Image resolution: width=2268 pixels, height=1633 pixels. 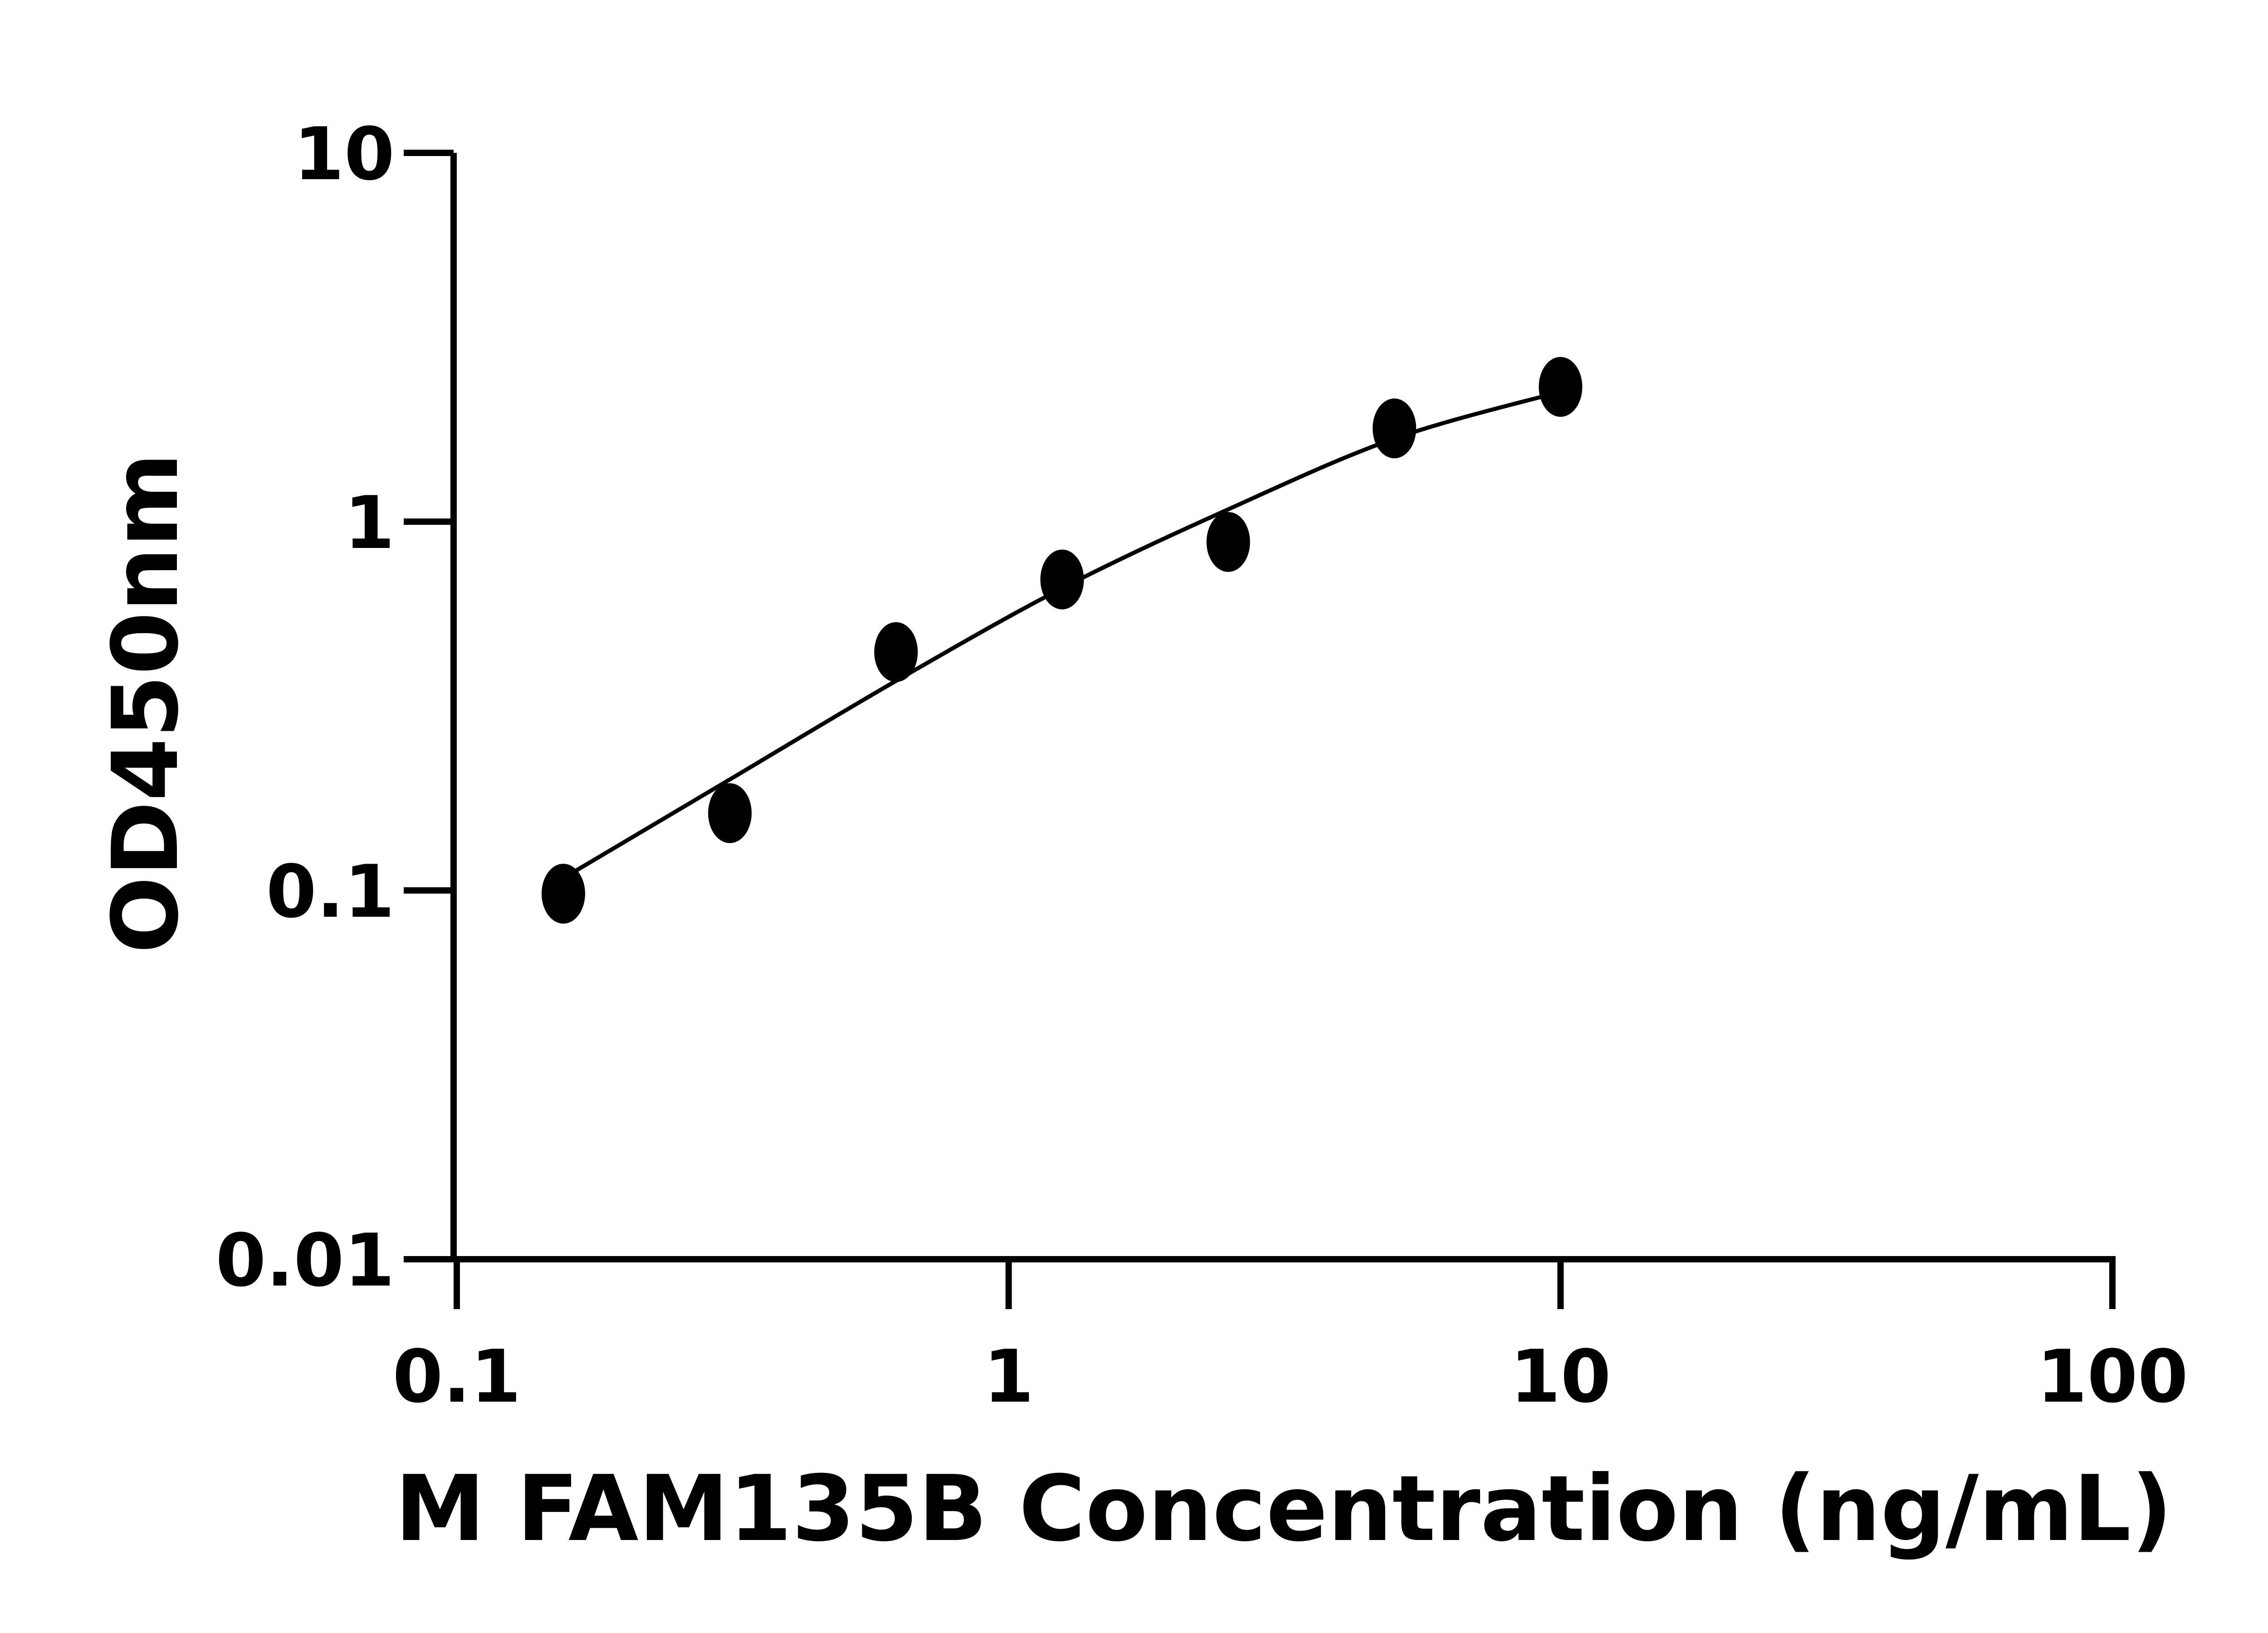 What do you see at coordinates (305, 1260) in the screenshot?
I see `y-tick-label: 0.01` at bounding box center [305, 1260].